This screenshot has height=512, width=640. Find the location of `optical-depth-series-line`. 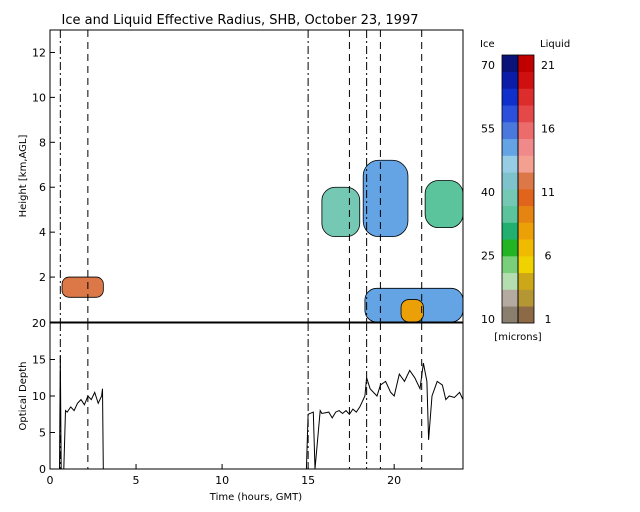

optical-depth-series-line is located at coordinates (257, 412).